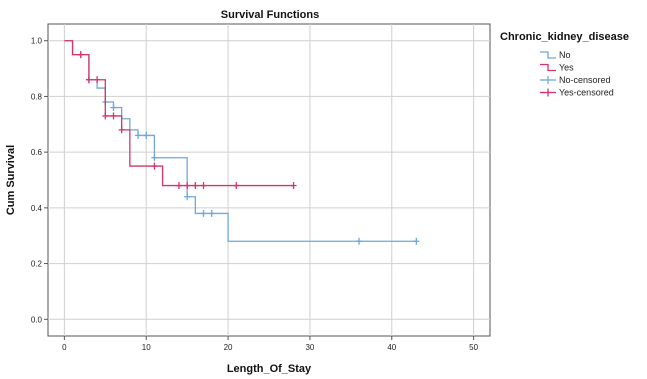 This screenshot has width=647, height=379. What do you see at coordinates (564, 37) in the screenshot?
I see `legend-title: Chronic_kidney_disease` at bounding box center [564, 37].